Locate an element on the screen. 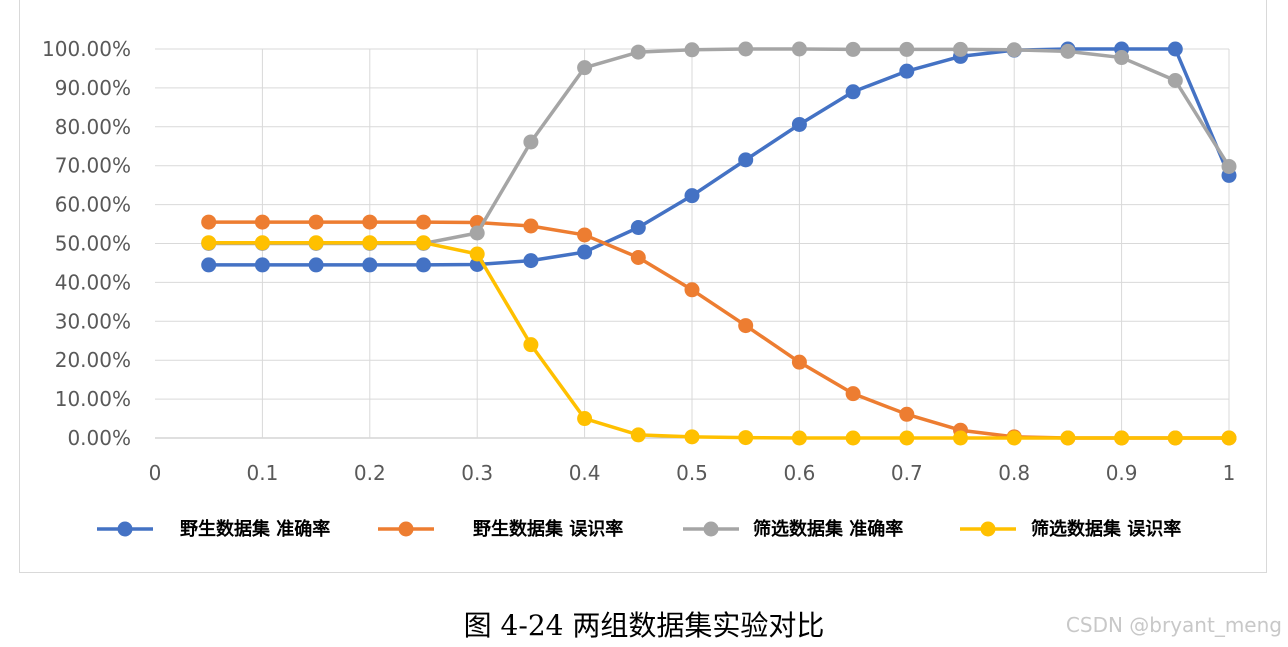 The image size is (1288, 647). y-tick-label: 60.00% is located at coordinates (93, 205).